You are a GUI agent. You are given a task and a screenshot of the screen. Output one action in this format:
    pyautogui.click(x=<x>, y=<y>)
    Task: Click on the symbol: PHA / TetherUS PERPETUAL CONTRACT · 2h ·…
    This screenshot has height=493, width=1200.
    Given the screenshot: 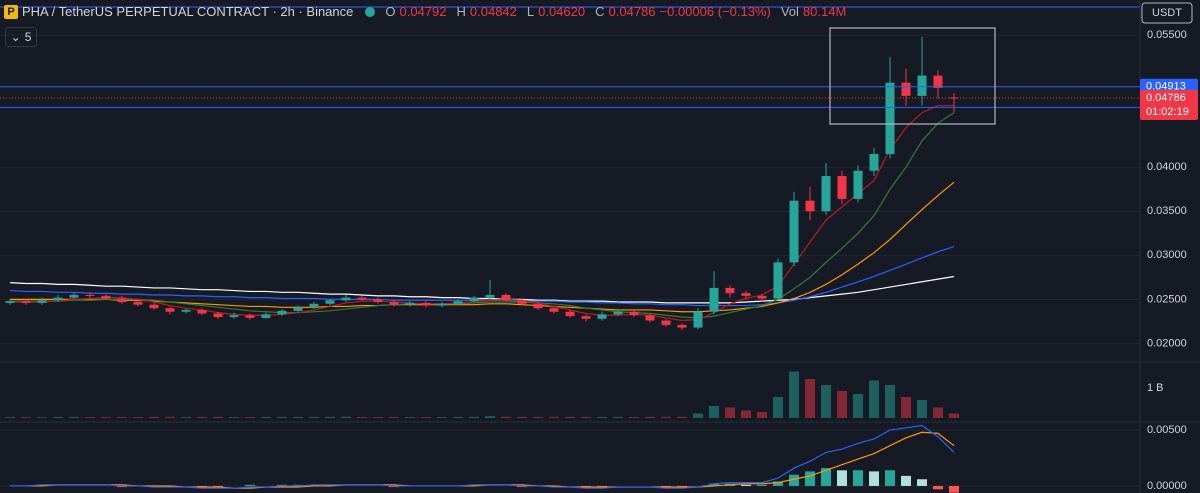 What is the action you would take?
    pyautogui.click(x=188, y=11)
    